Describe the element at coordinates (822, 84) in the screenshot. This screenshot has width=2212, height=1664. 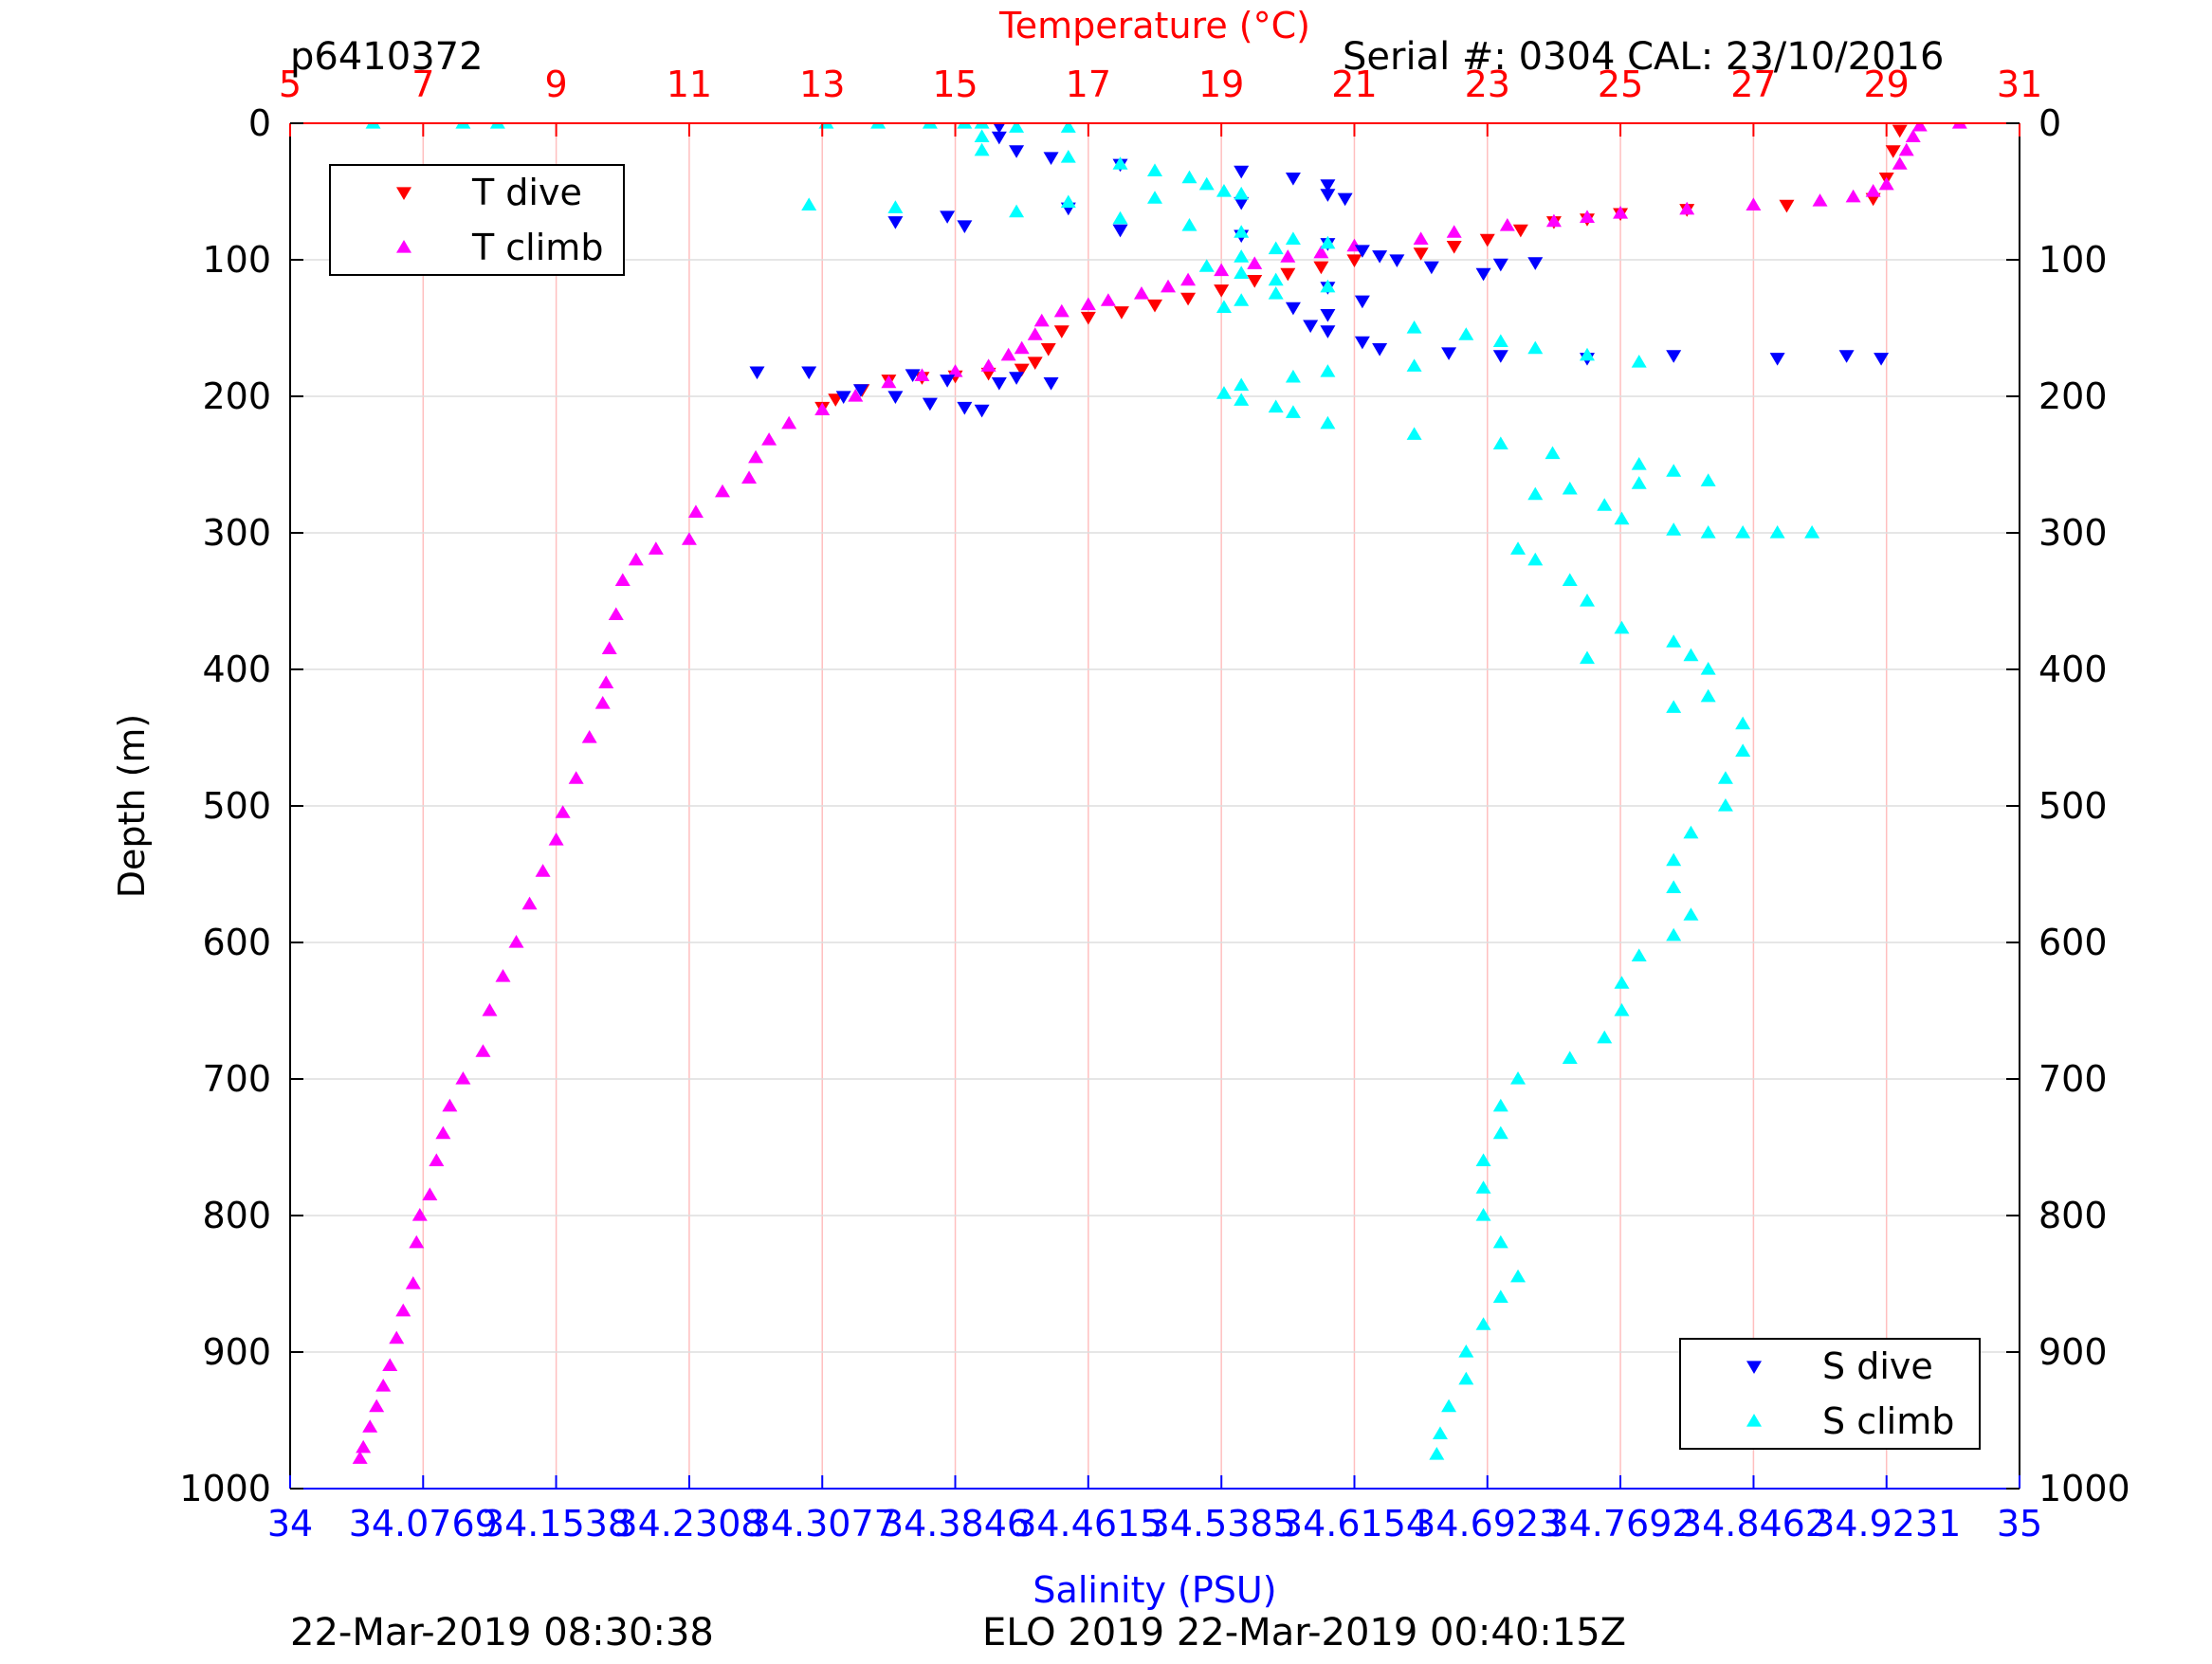
I see `temperature-tick-label: 13` at that location.